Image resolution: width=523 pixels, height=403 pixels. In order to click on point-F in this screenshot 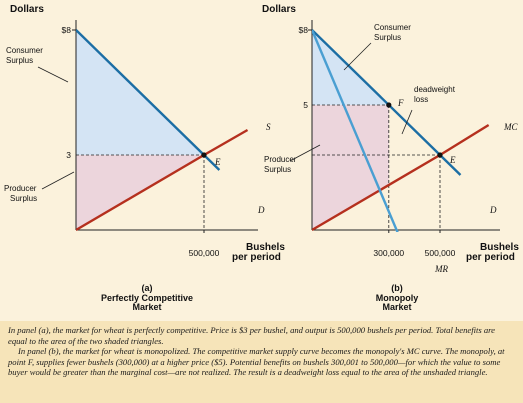, I will do `click(389, 105)`.